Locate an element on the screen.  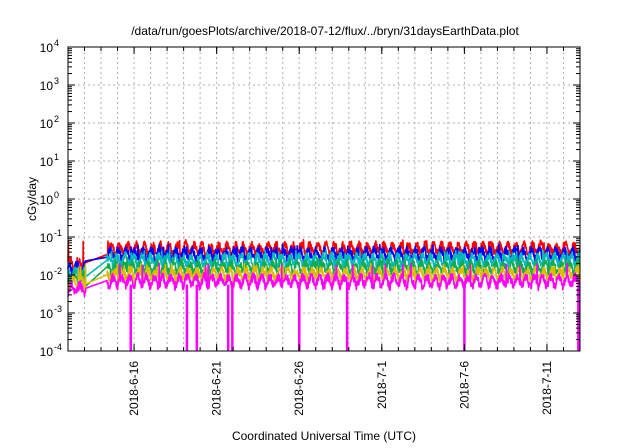
y-tick-label: 10 -1 is located at coordinates (51, 236).